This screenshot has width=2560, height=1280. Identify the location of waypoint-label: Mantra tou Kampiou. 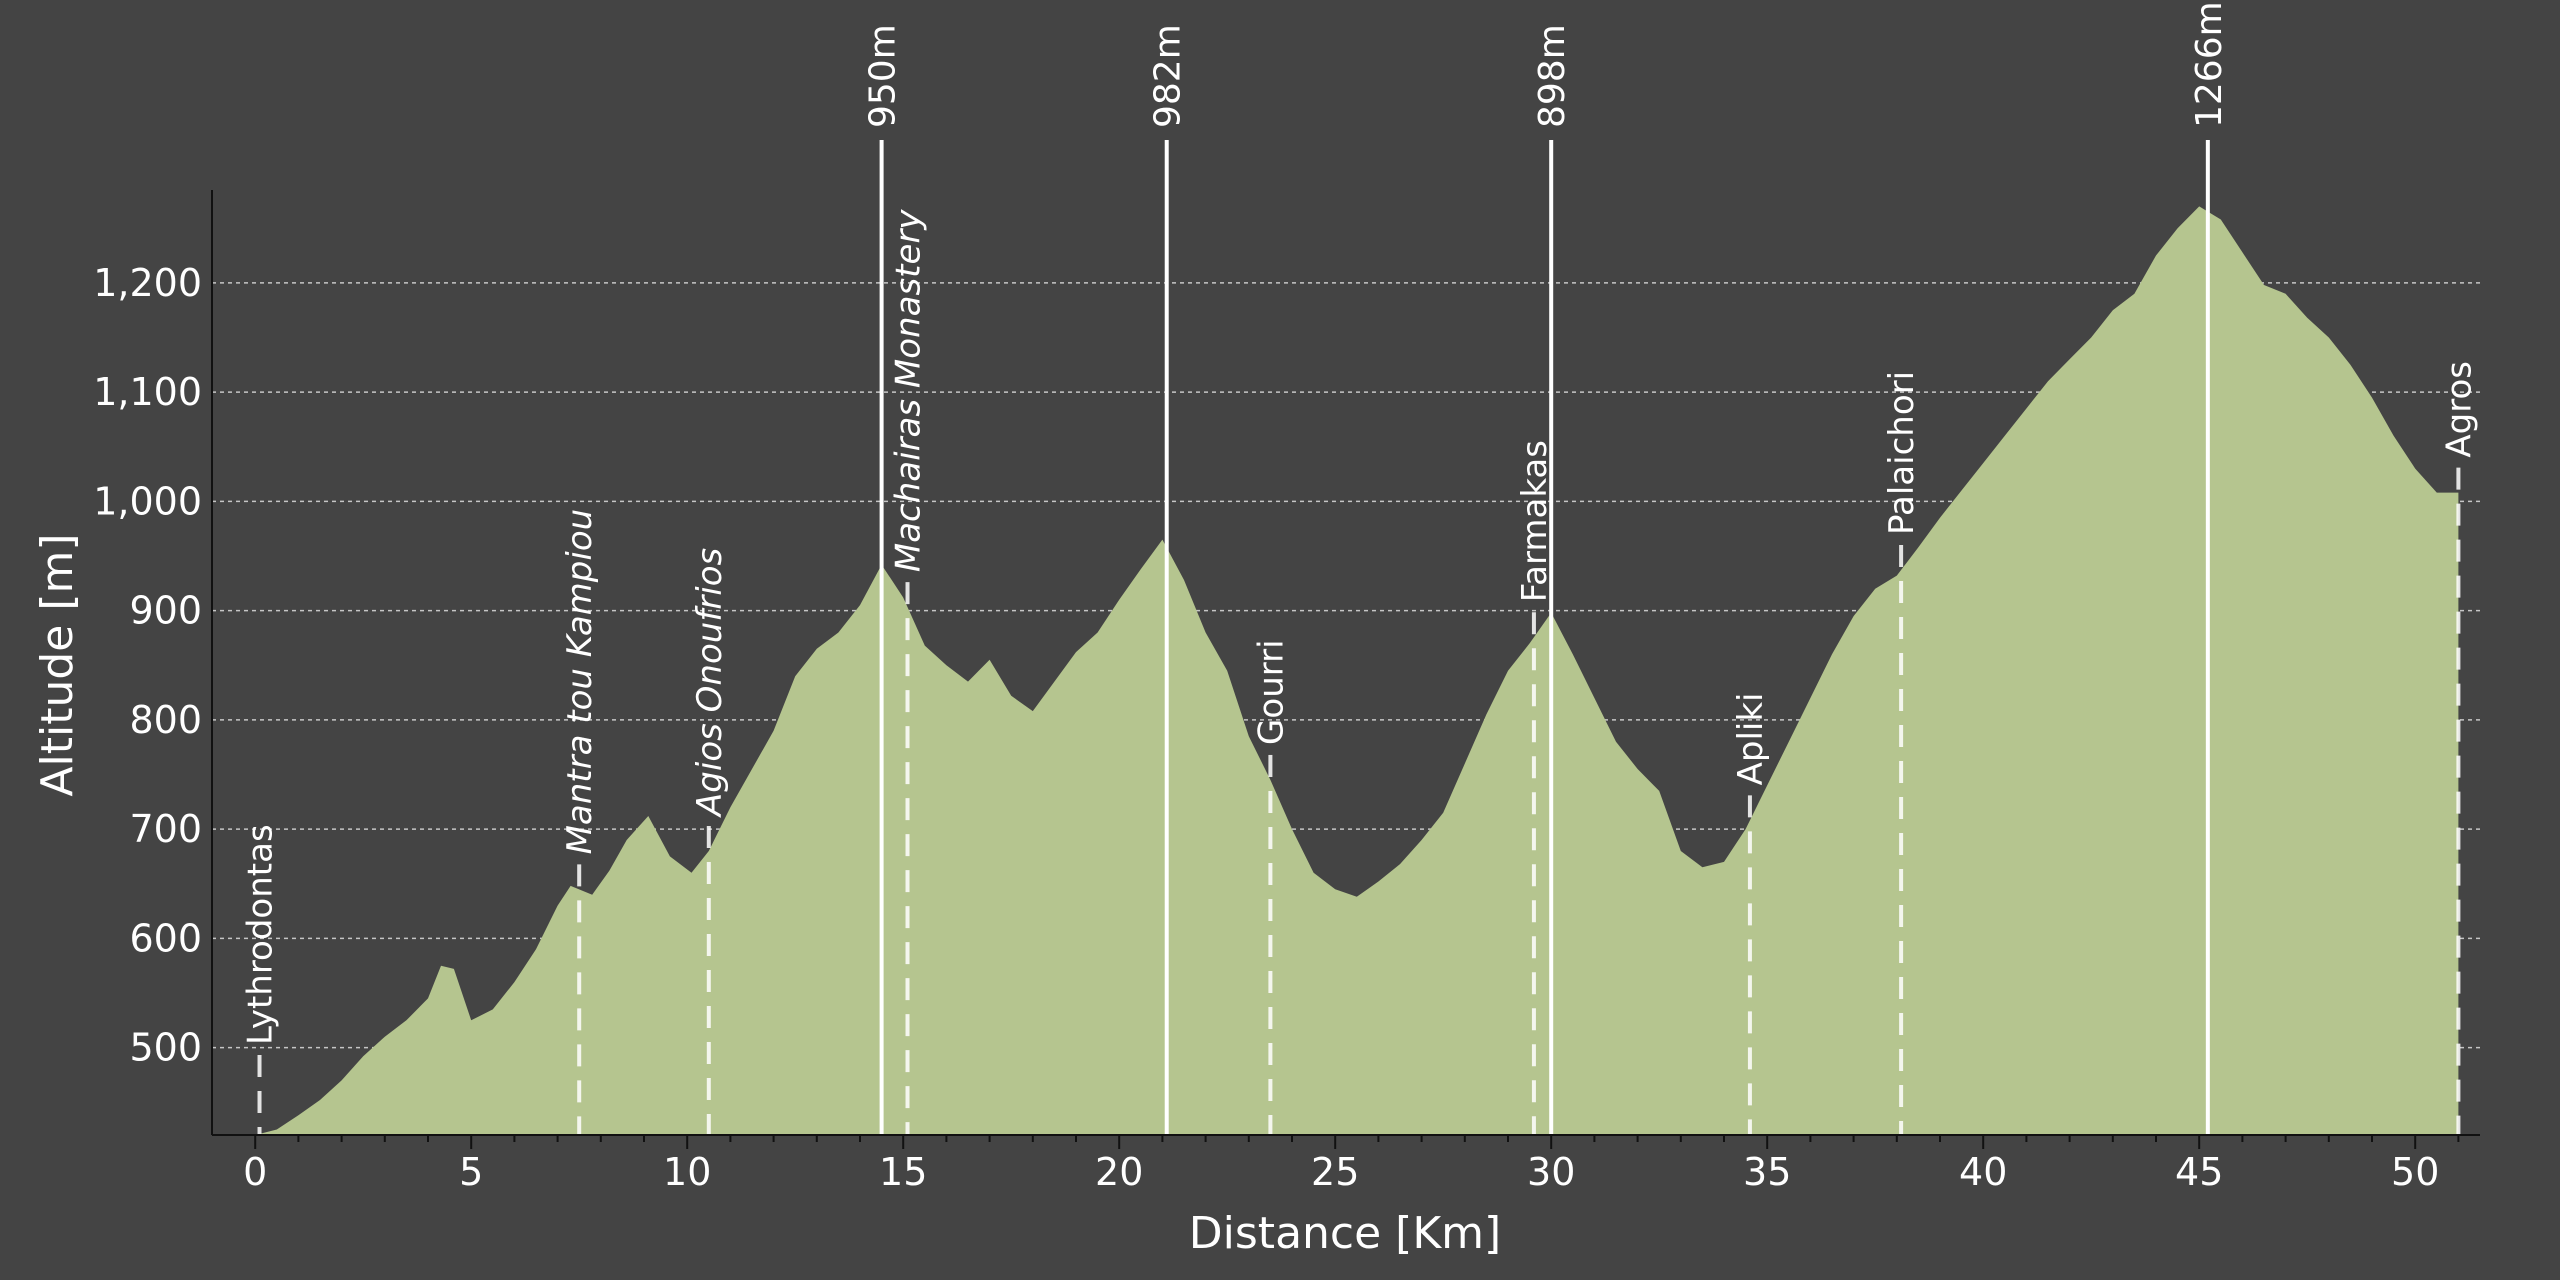
(580, 682).